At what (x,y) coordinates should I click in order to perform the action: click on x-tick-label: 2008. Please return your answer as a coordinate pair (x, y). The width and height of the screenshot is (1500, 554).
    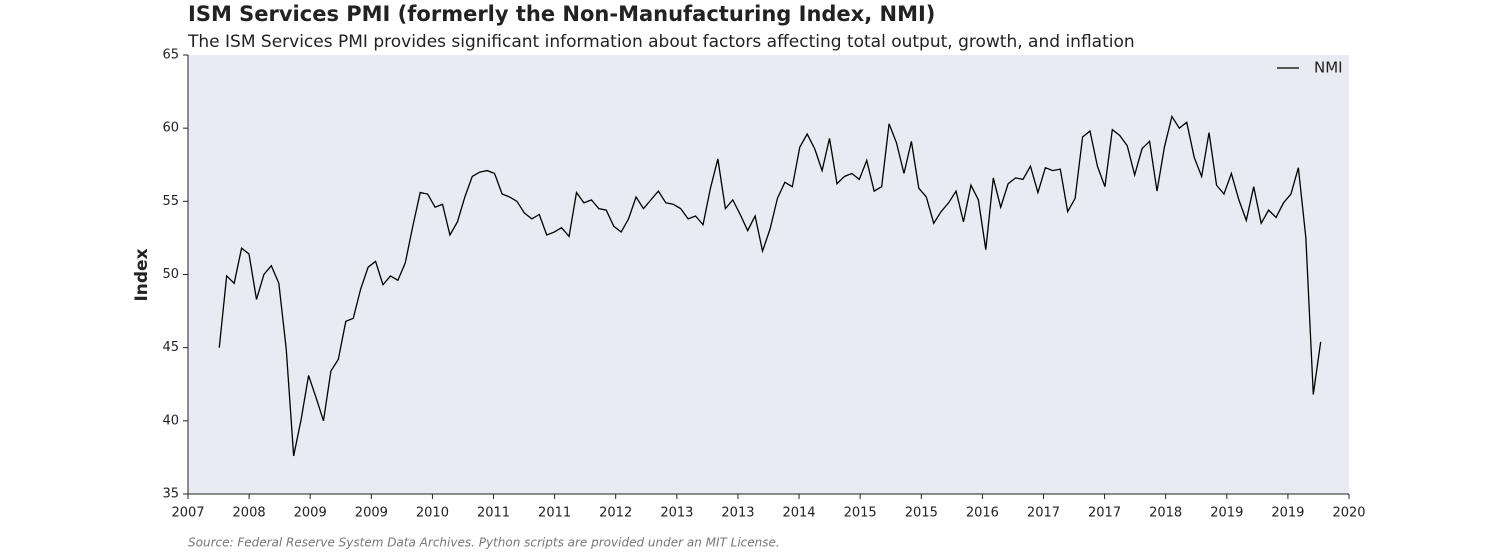
    Looking at the image, I should click on (249, 513).